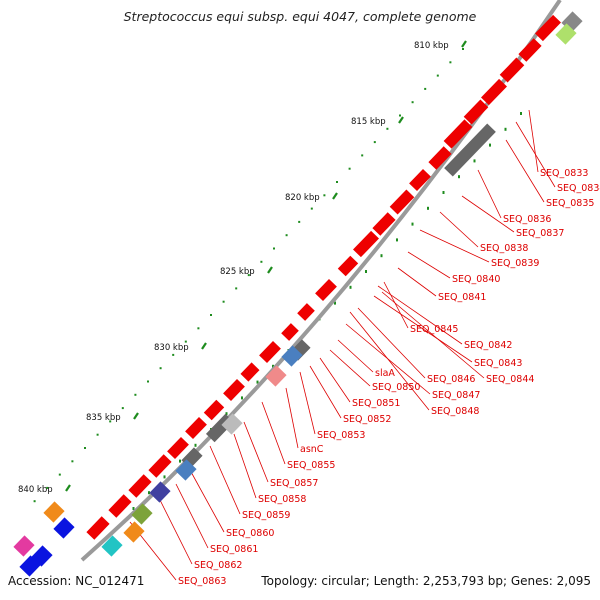 The image size is (600, 600). Describe the element at coordinates (312, 449) in the screenshot. I see `feature-label: asnC` at that location.